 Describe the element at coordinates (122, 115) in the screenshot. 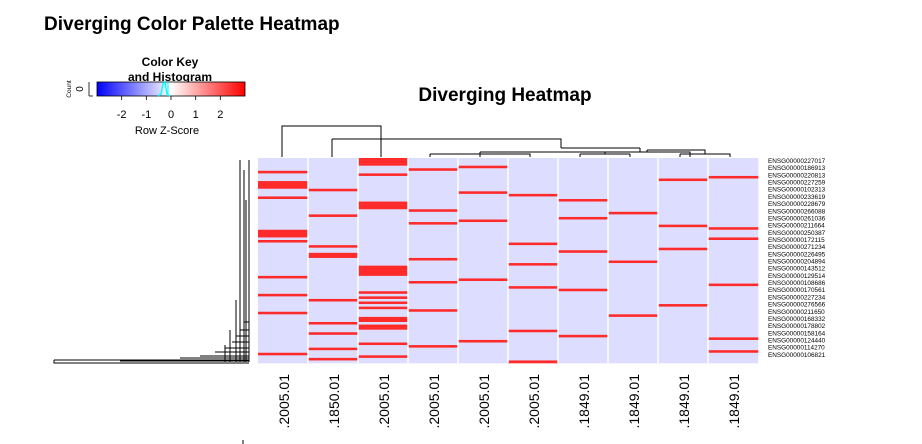

I see `color-key-tick-label: -2` at that location.